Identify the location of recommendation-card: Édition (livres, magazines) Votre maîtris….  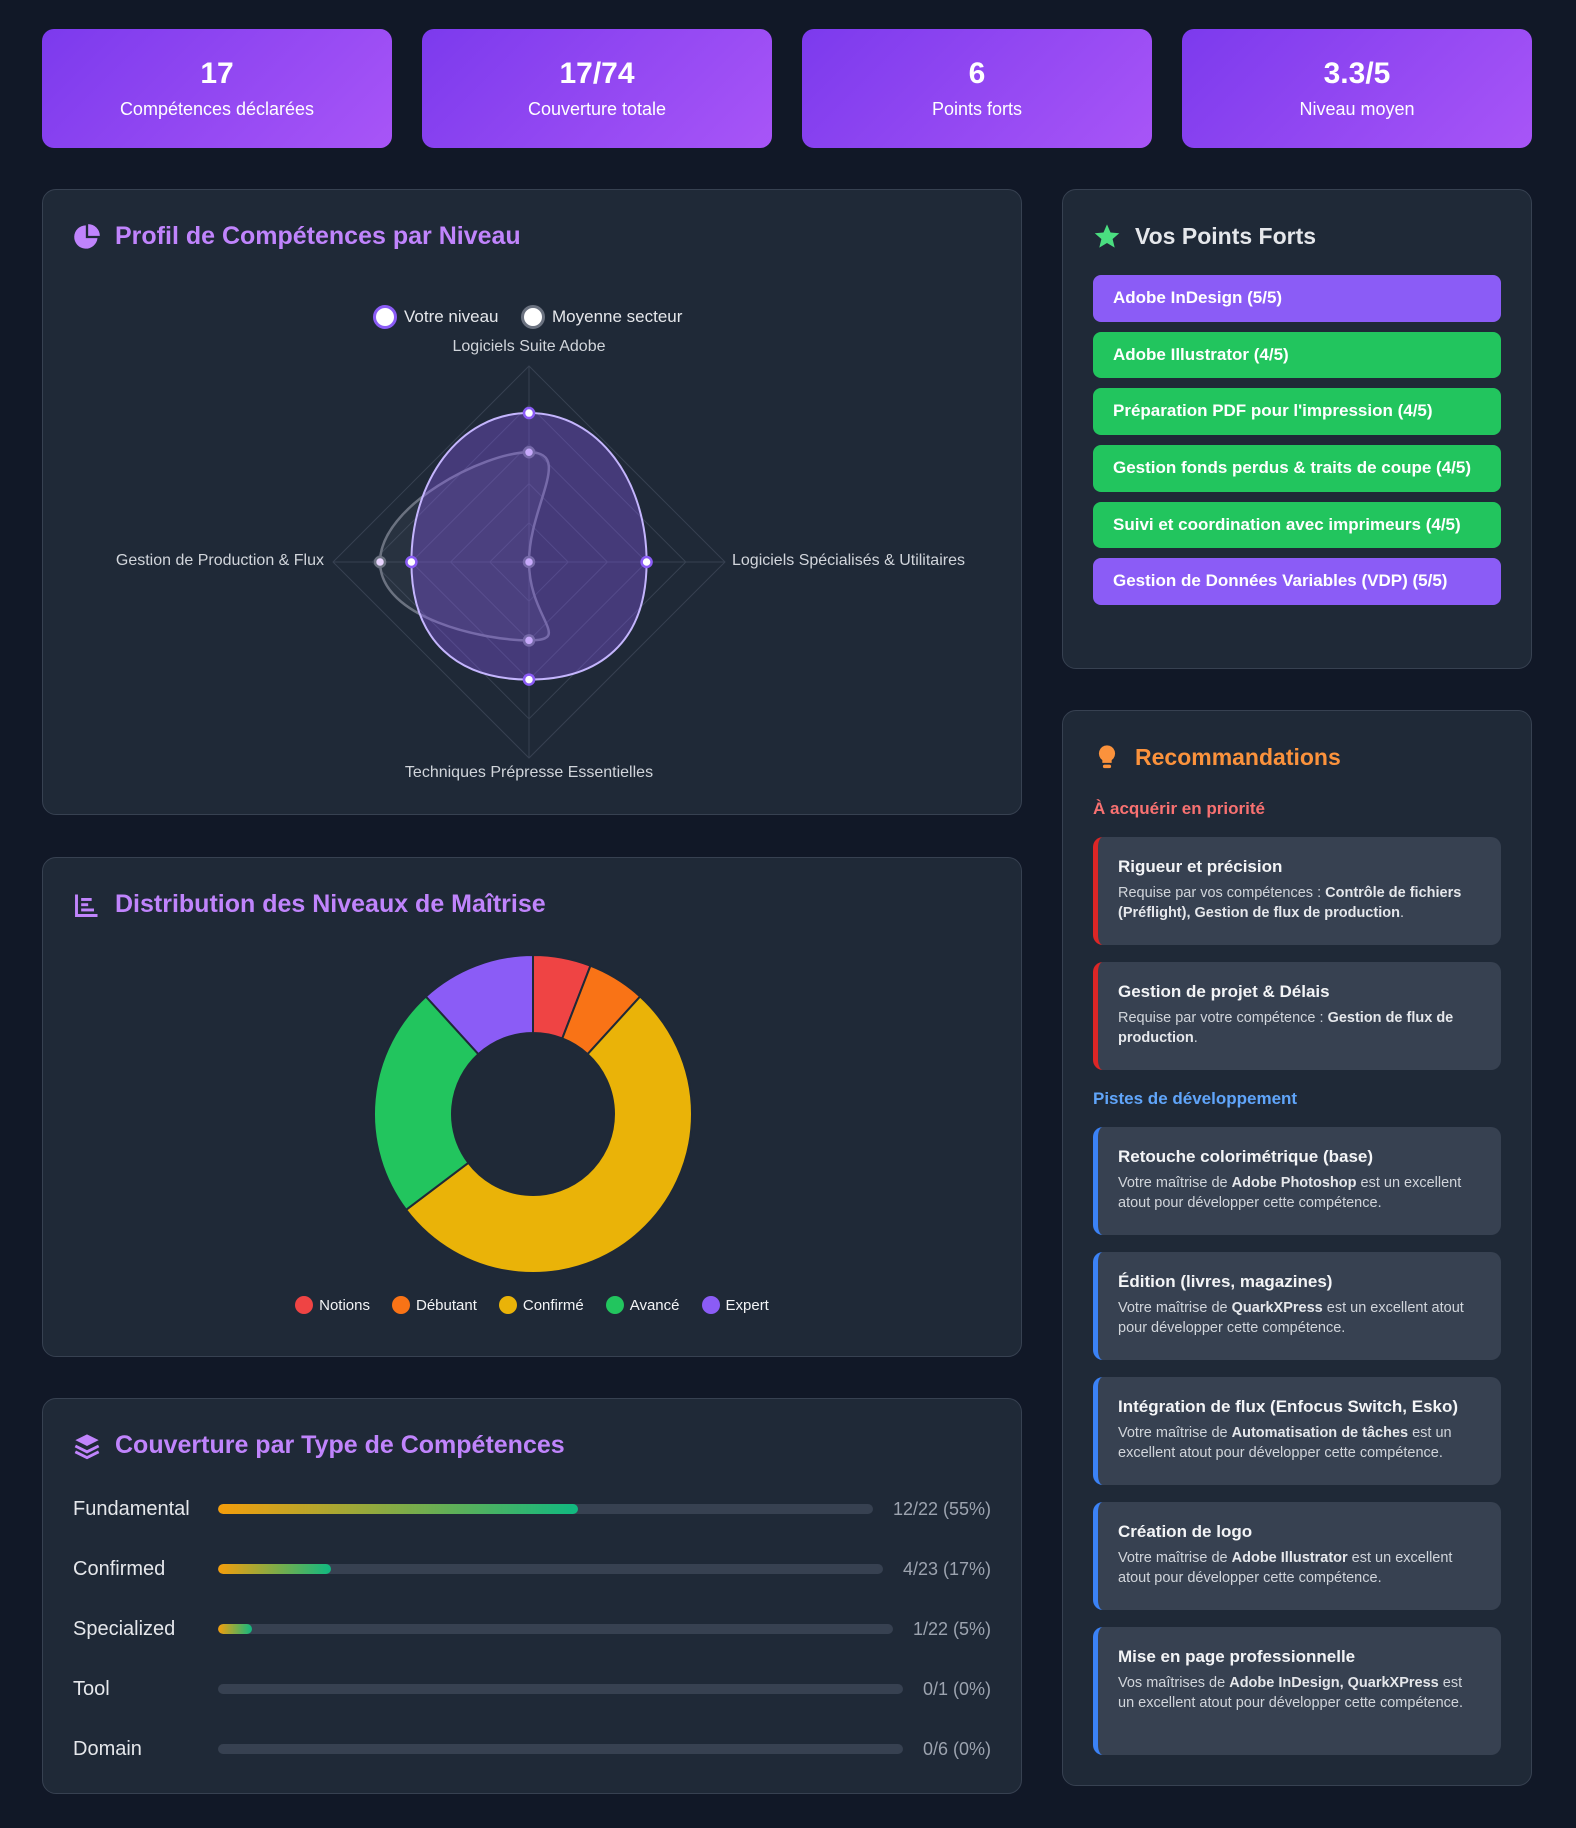
(1297, 1306).